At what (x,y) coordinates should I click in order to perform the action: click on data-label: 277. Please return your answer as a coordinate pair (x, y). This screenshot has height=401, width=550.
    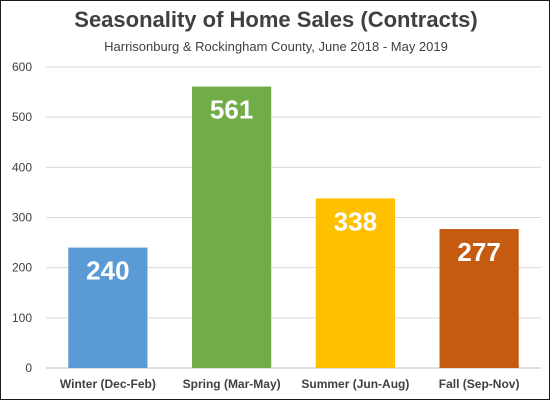
    Looking at the image, I should click on (478, 252).